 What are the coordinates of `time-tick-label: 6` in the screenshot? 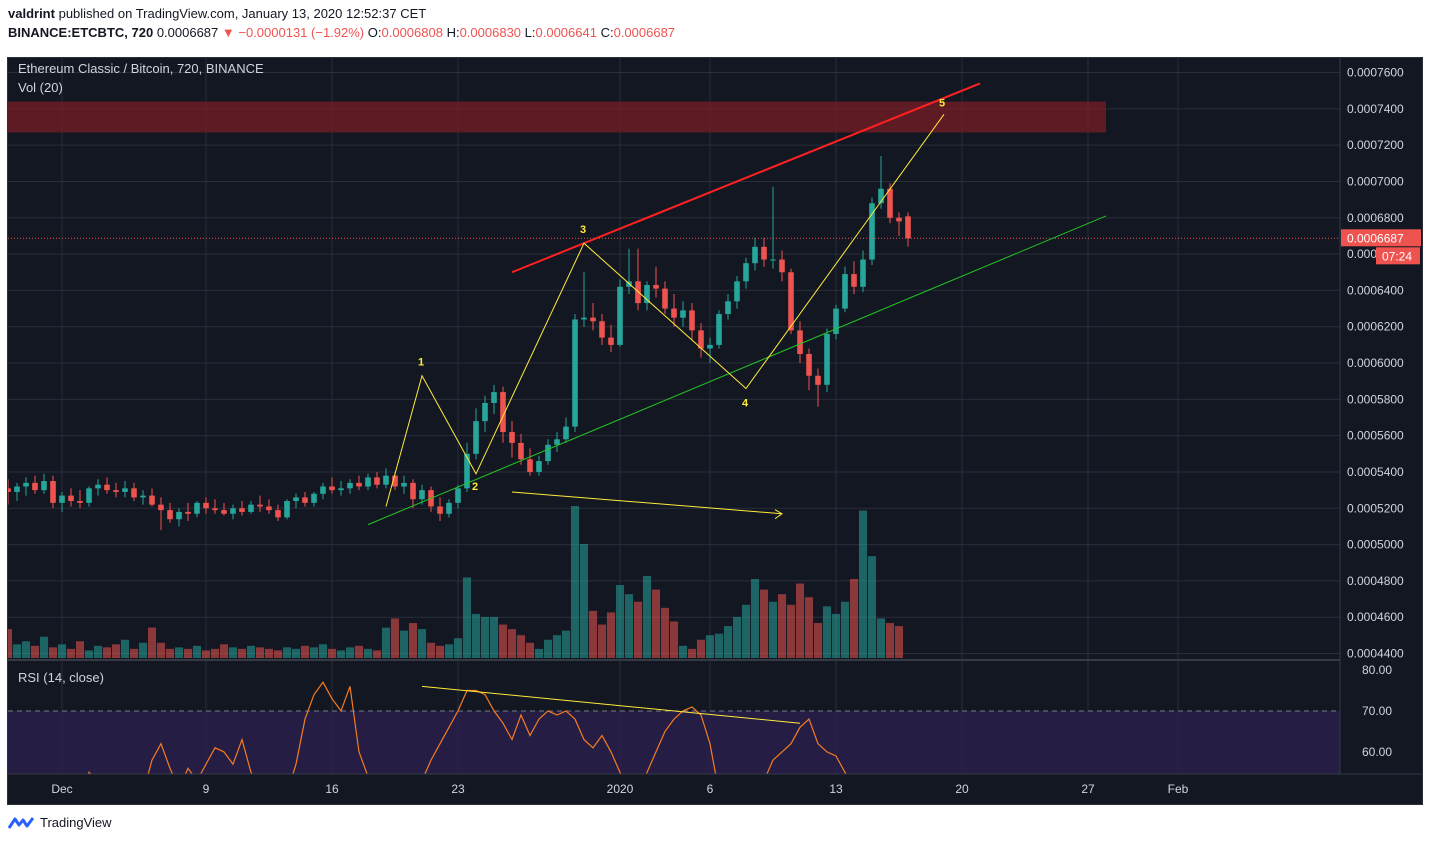 It's located at (710, 789).